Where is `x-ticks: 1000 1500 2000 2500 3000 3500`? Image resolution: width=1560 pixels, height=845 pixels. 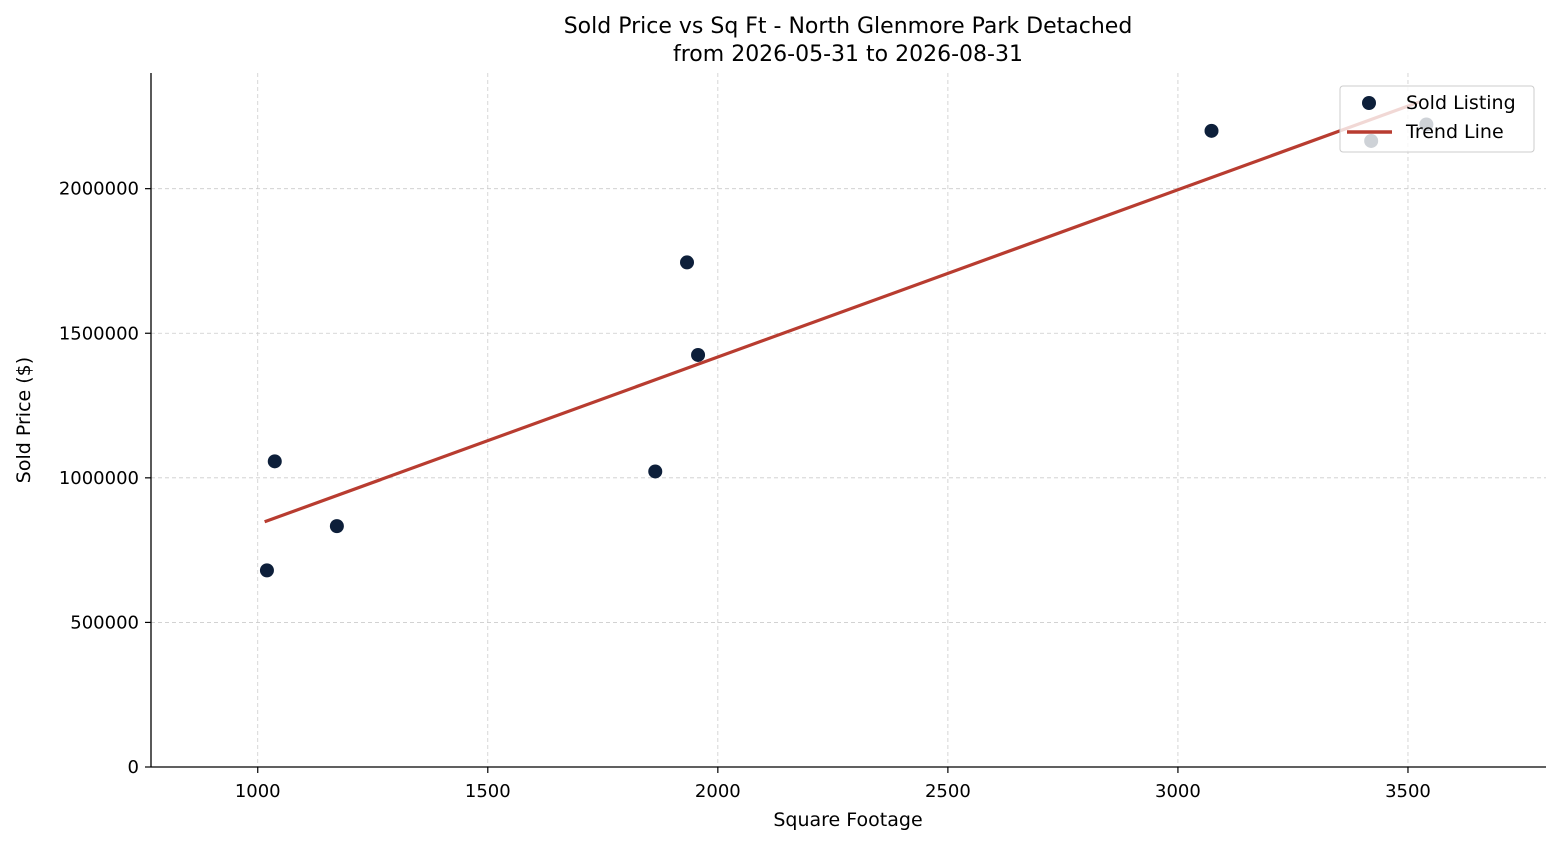
x-ticks: 1000 1500 2000 2500 3000 3500 is located at coordinates (833, 784).